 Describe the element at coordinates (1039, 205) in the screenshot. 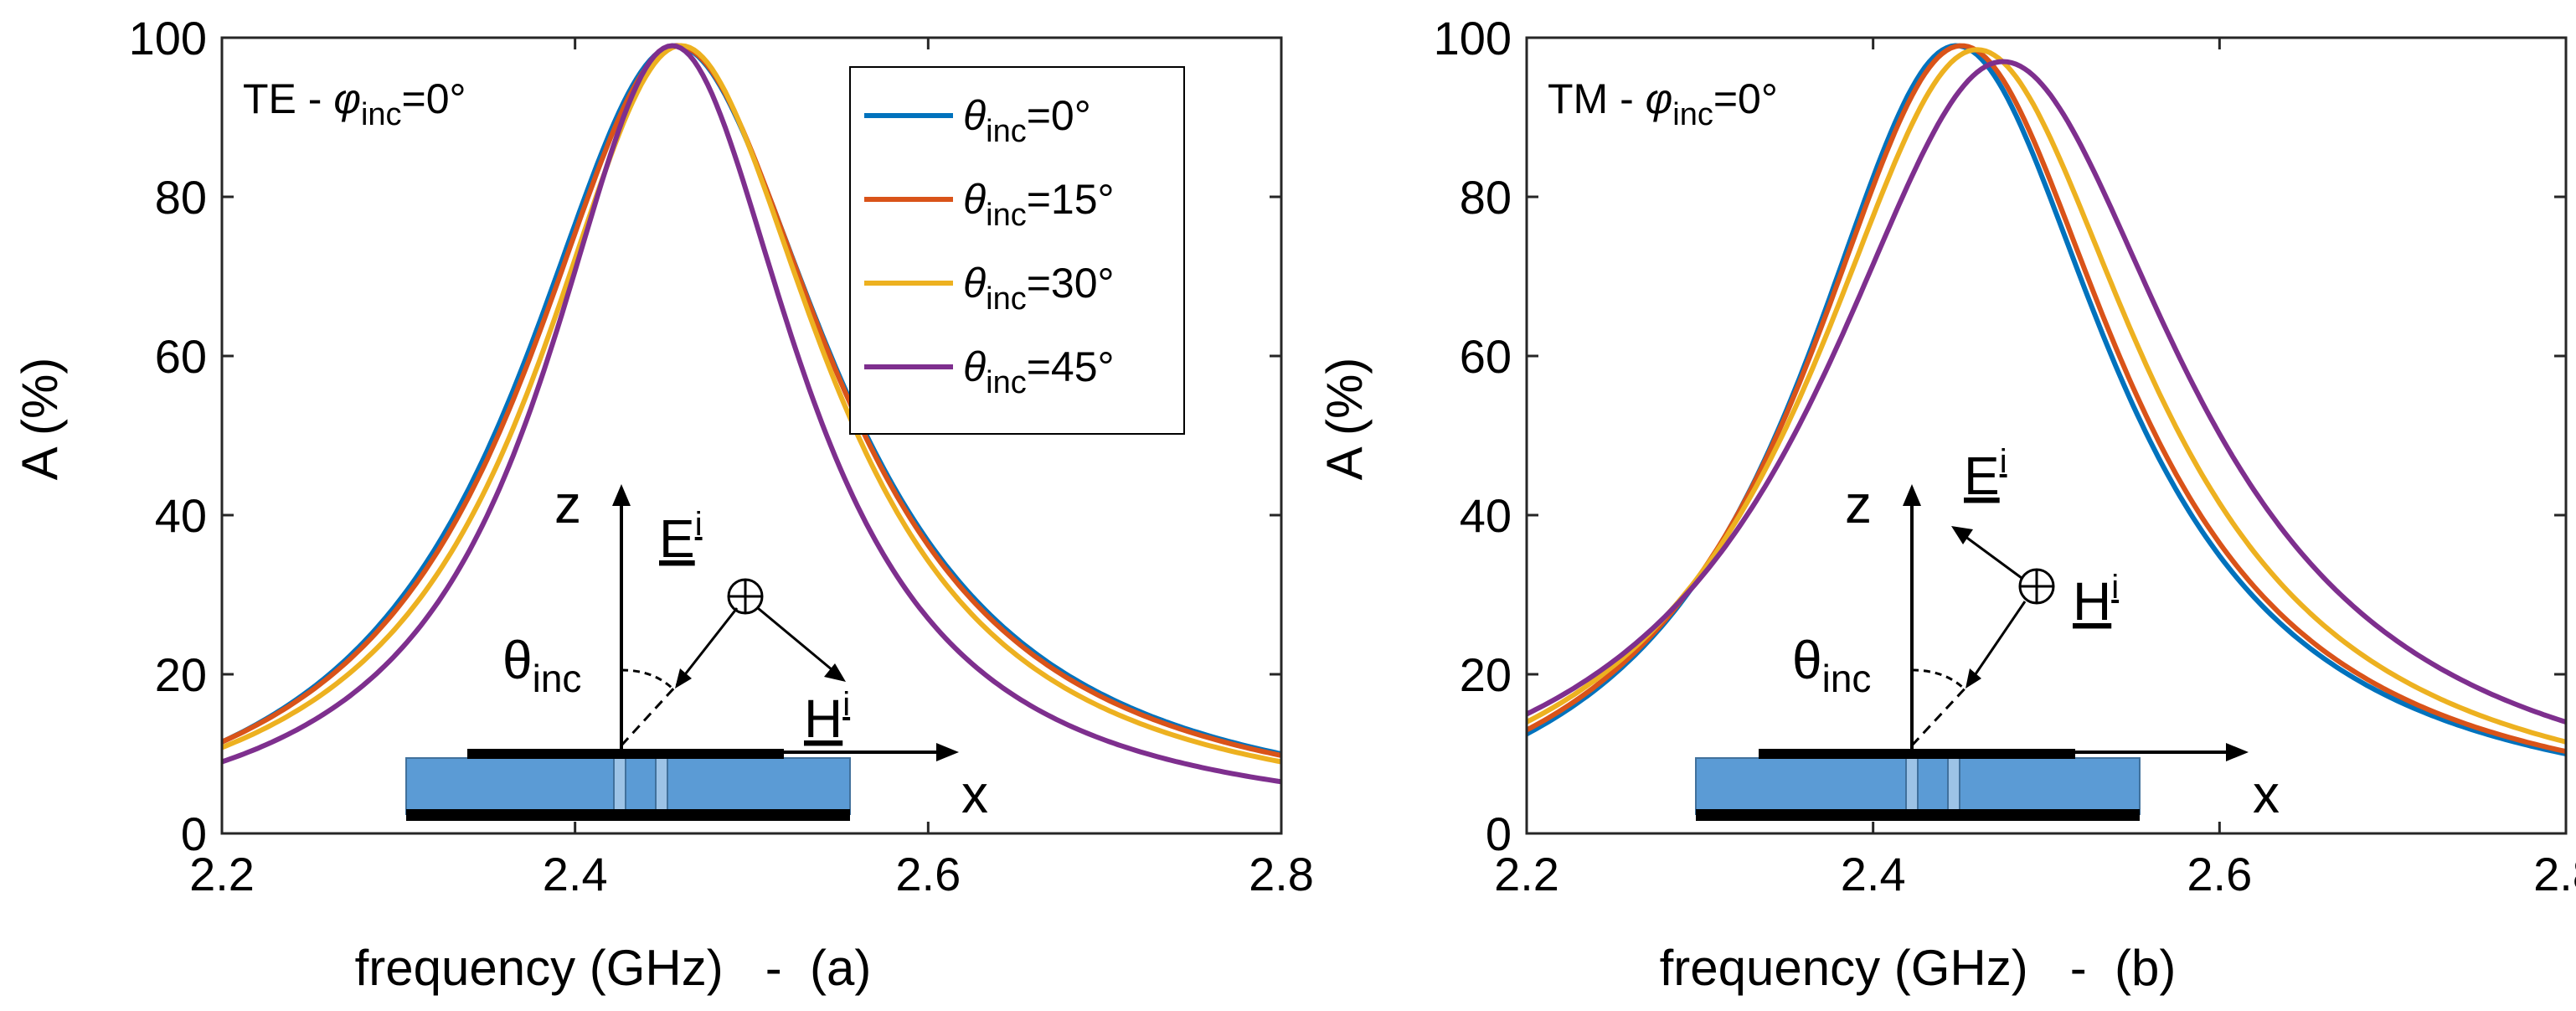

I see `legend-label: θinc=15°` at that location.